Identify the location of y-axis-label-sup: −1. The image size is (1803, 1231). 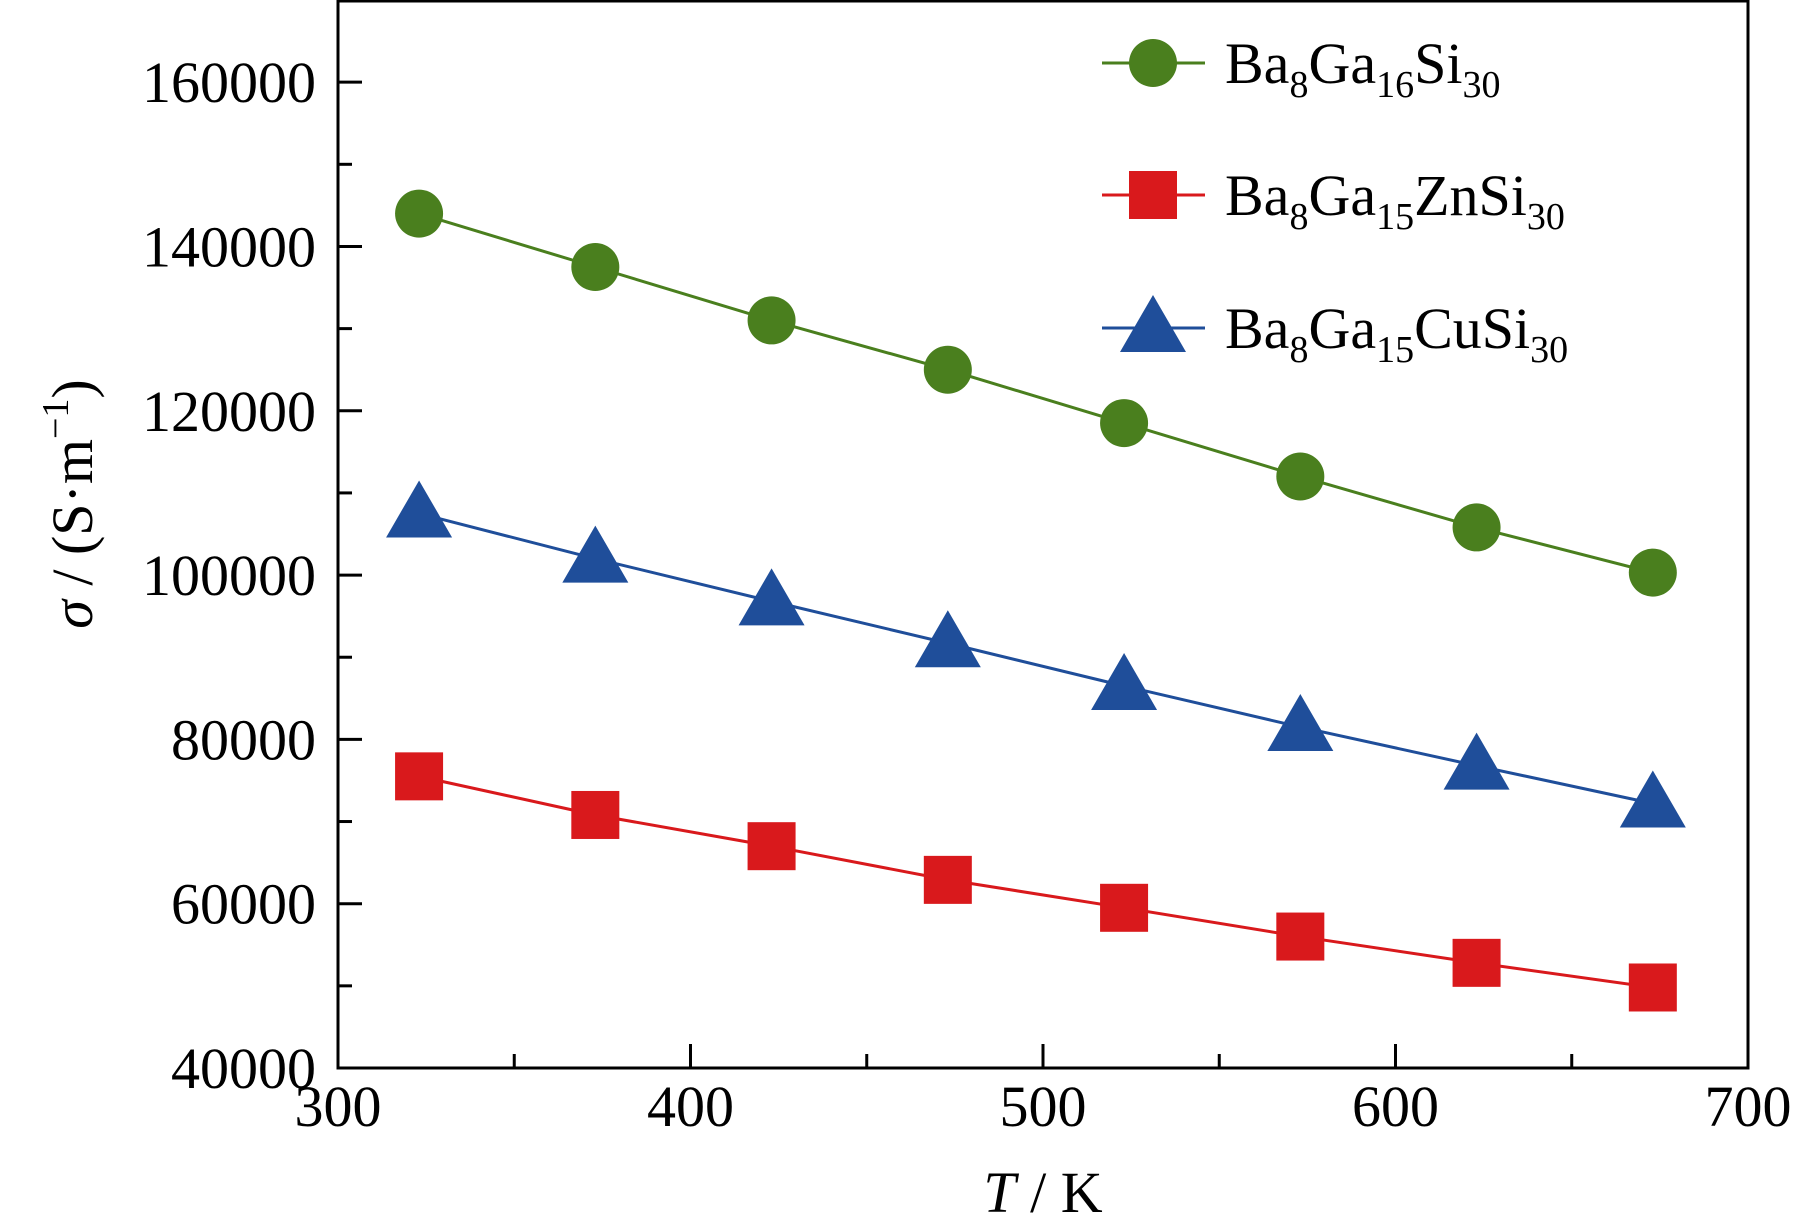
(56, 419).